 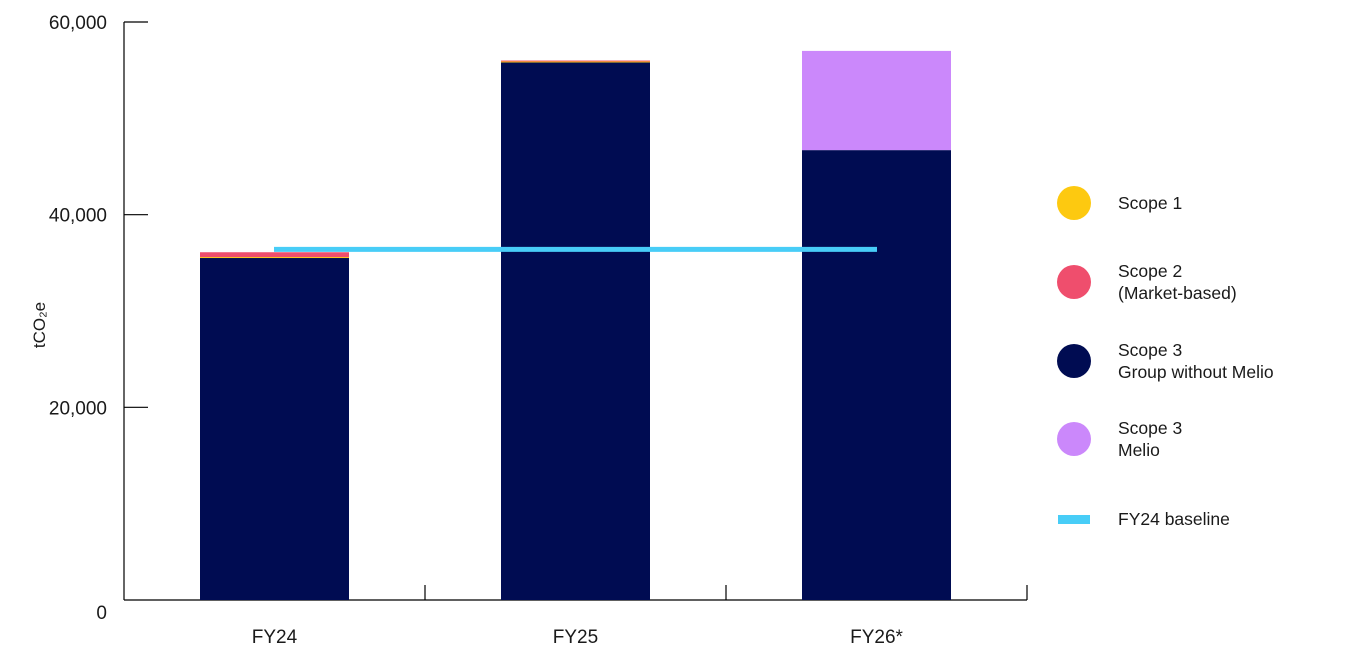 I want to click on y-tick-label: 40,000, so click(x=78, y=216).